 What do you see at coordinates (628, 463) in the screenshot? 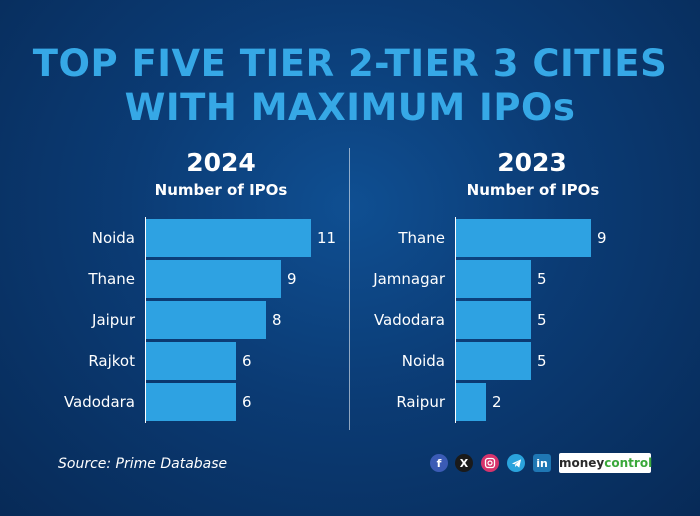
I see `brand-part-2: control` at bounding box center [628, 463].